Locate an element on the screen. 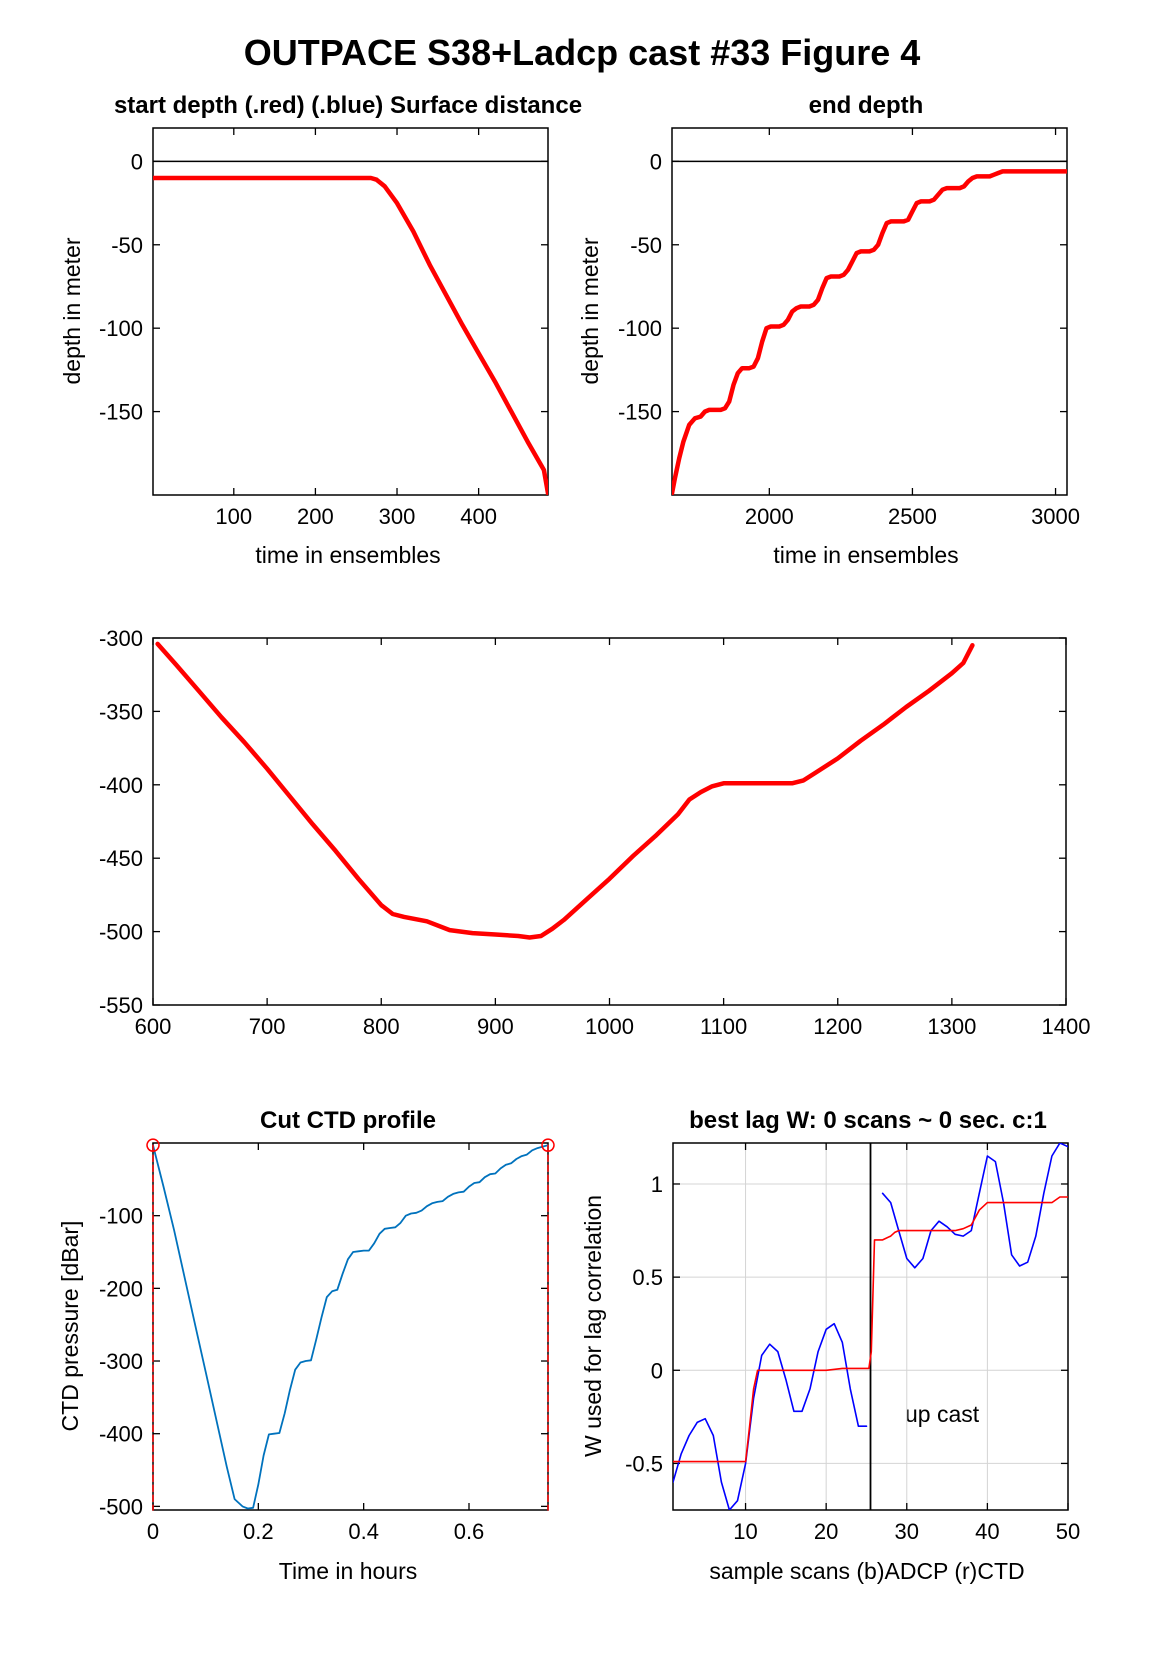  y-tick-label: -450 is located at coordinates (121, 858).